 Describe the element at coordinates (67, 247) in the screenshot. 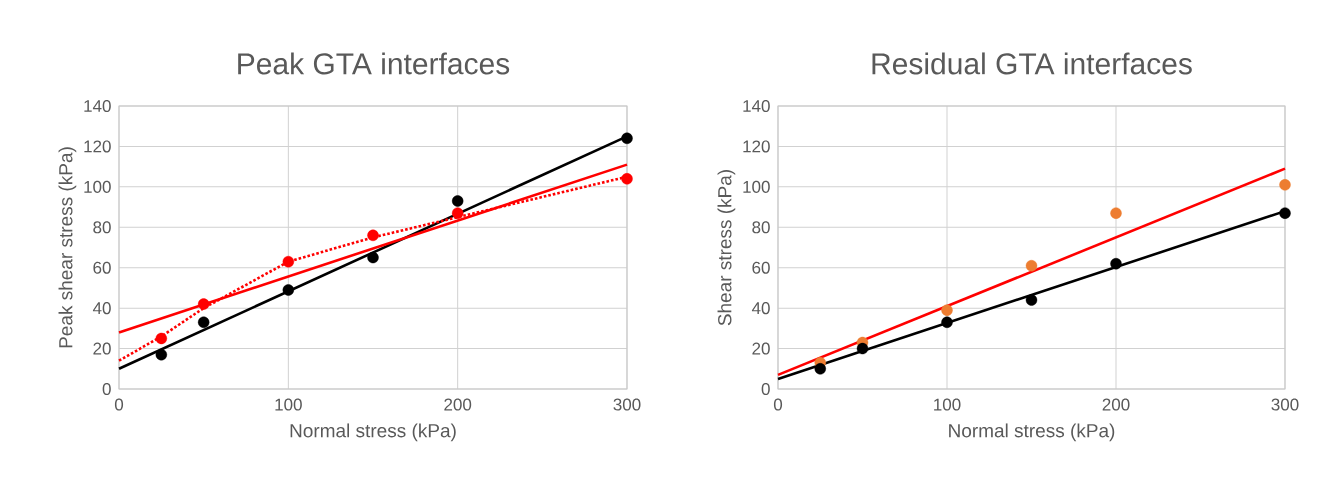

I see `y-axis-title: Peak shear stress (kPa)` at that location.